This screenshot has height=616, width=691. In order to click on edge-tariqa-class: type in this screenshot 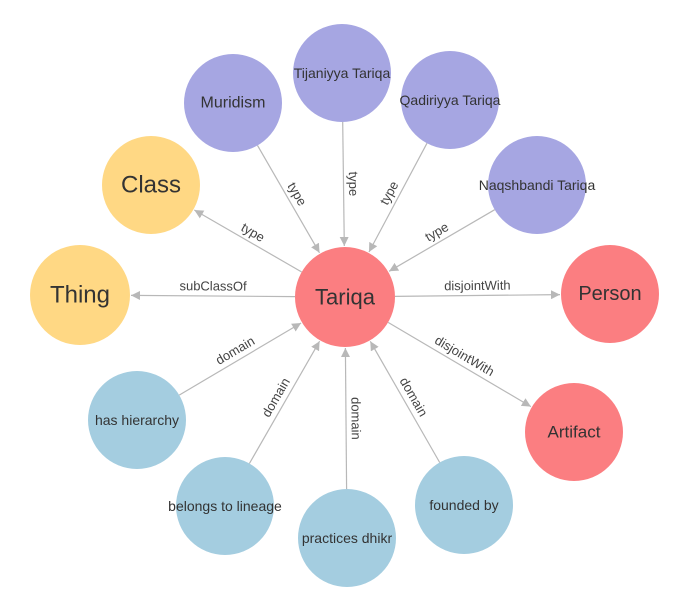, I will do `click(248, 241)`.